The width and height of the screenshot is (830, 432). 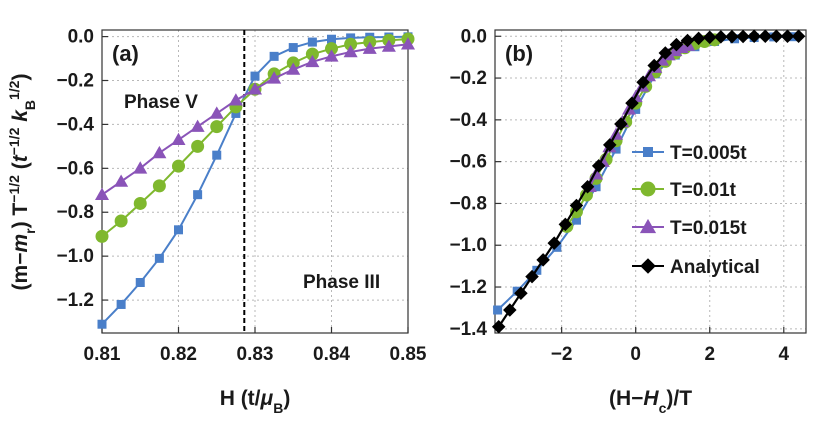 What do you see at coordinates (178, 354) in the screenshot?
I see `x-tick-label: 0.82` at bounding box center [178, 354].